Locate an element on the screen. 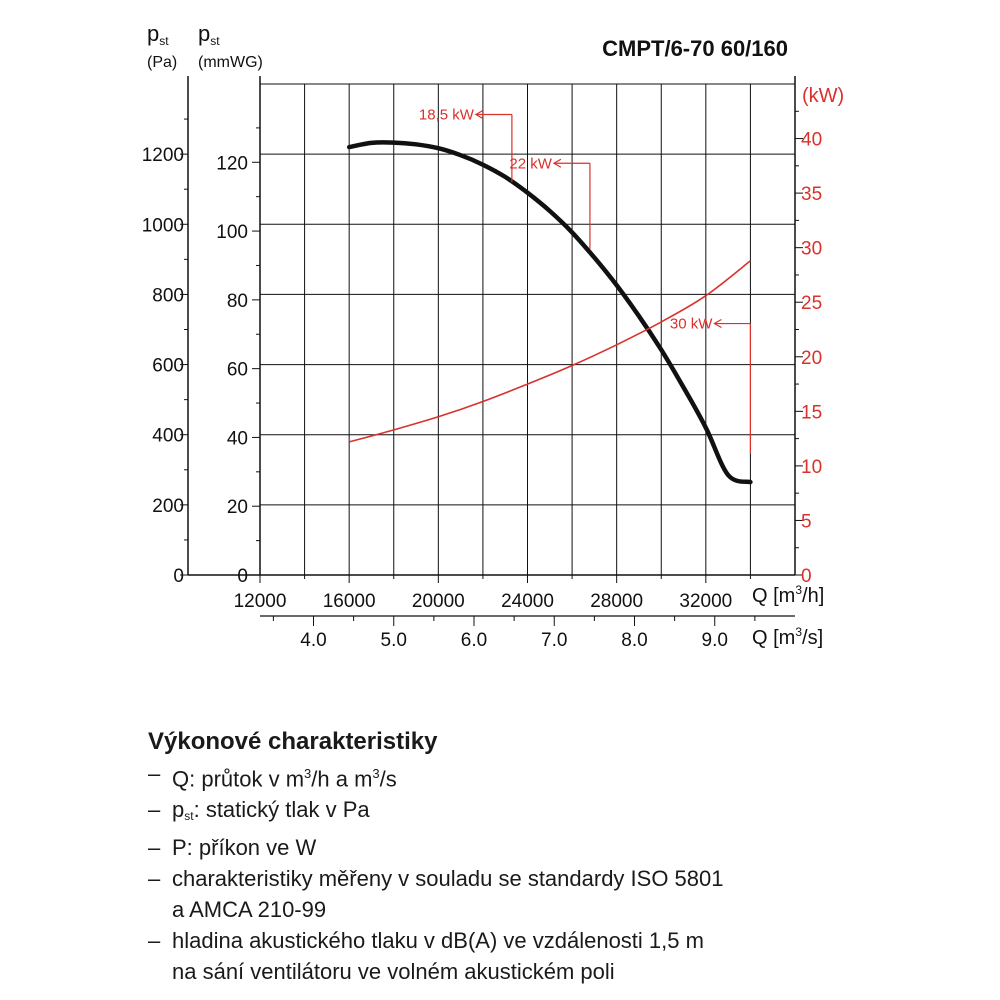  x2-tick-label: 5.0 is located at coordinates (394, 640).